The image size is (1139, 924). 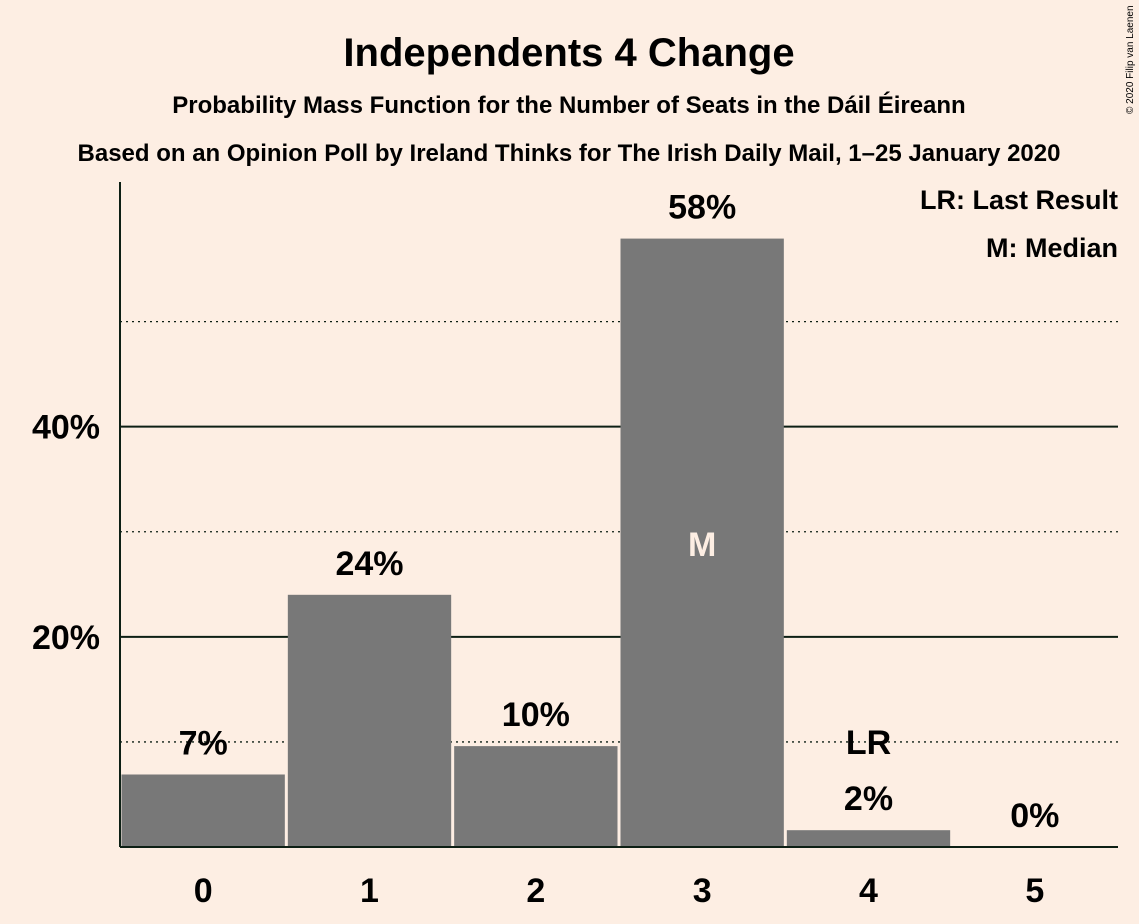 I want to click on x-tick-label: 3, so click(x=702, y=891).